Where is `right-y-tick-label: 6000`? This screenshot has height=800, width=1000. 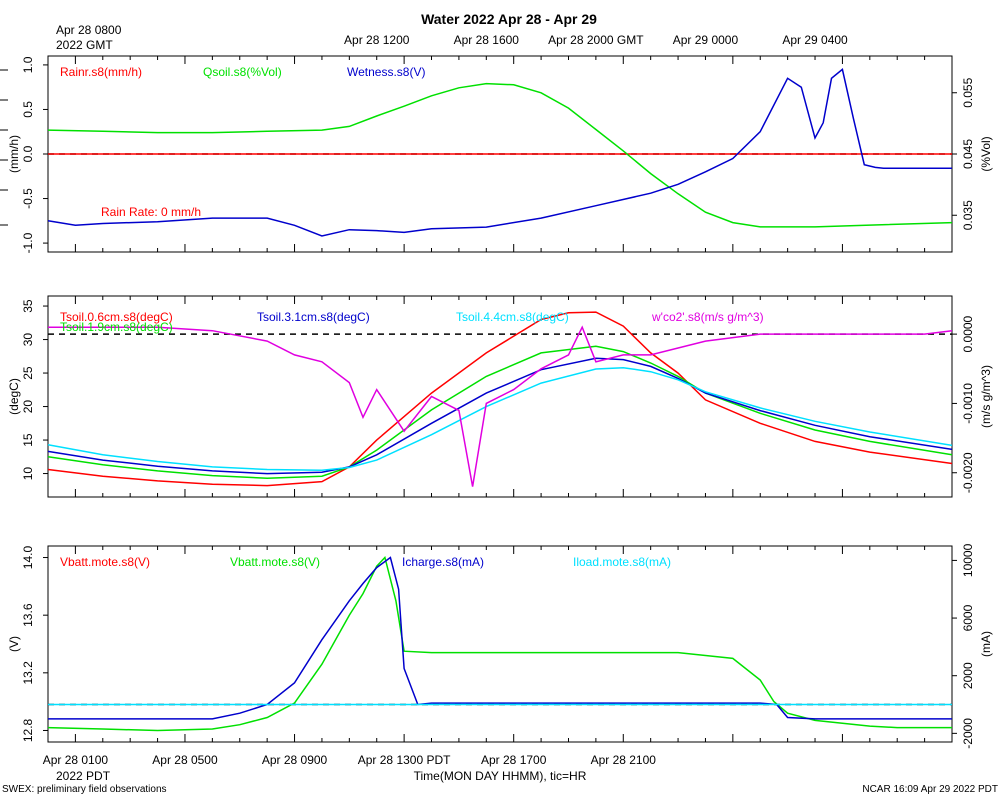
right-y-tick-label: 6000 is located at coordinates (968, 617).